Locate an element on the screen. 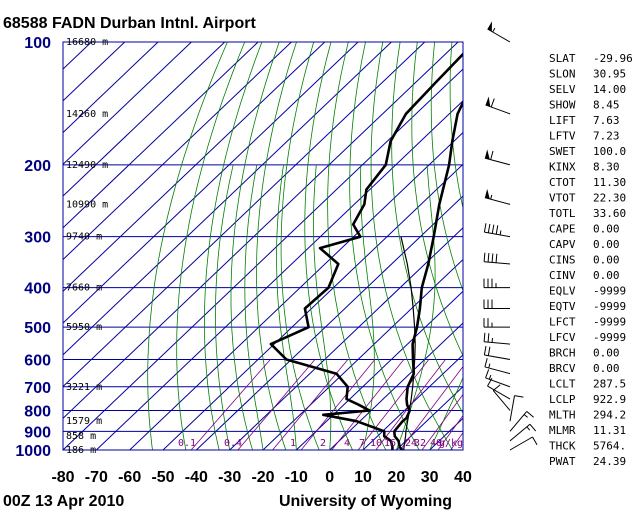 This screenshot has height=512, width=640. temperature-tick-label: -40 is located at coordinates (196, 477).